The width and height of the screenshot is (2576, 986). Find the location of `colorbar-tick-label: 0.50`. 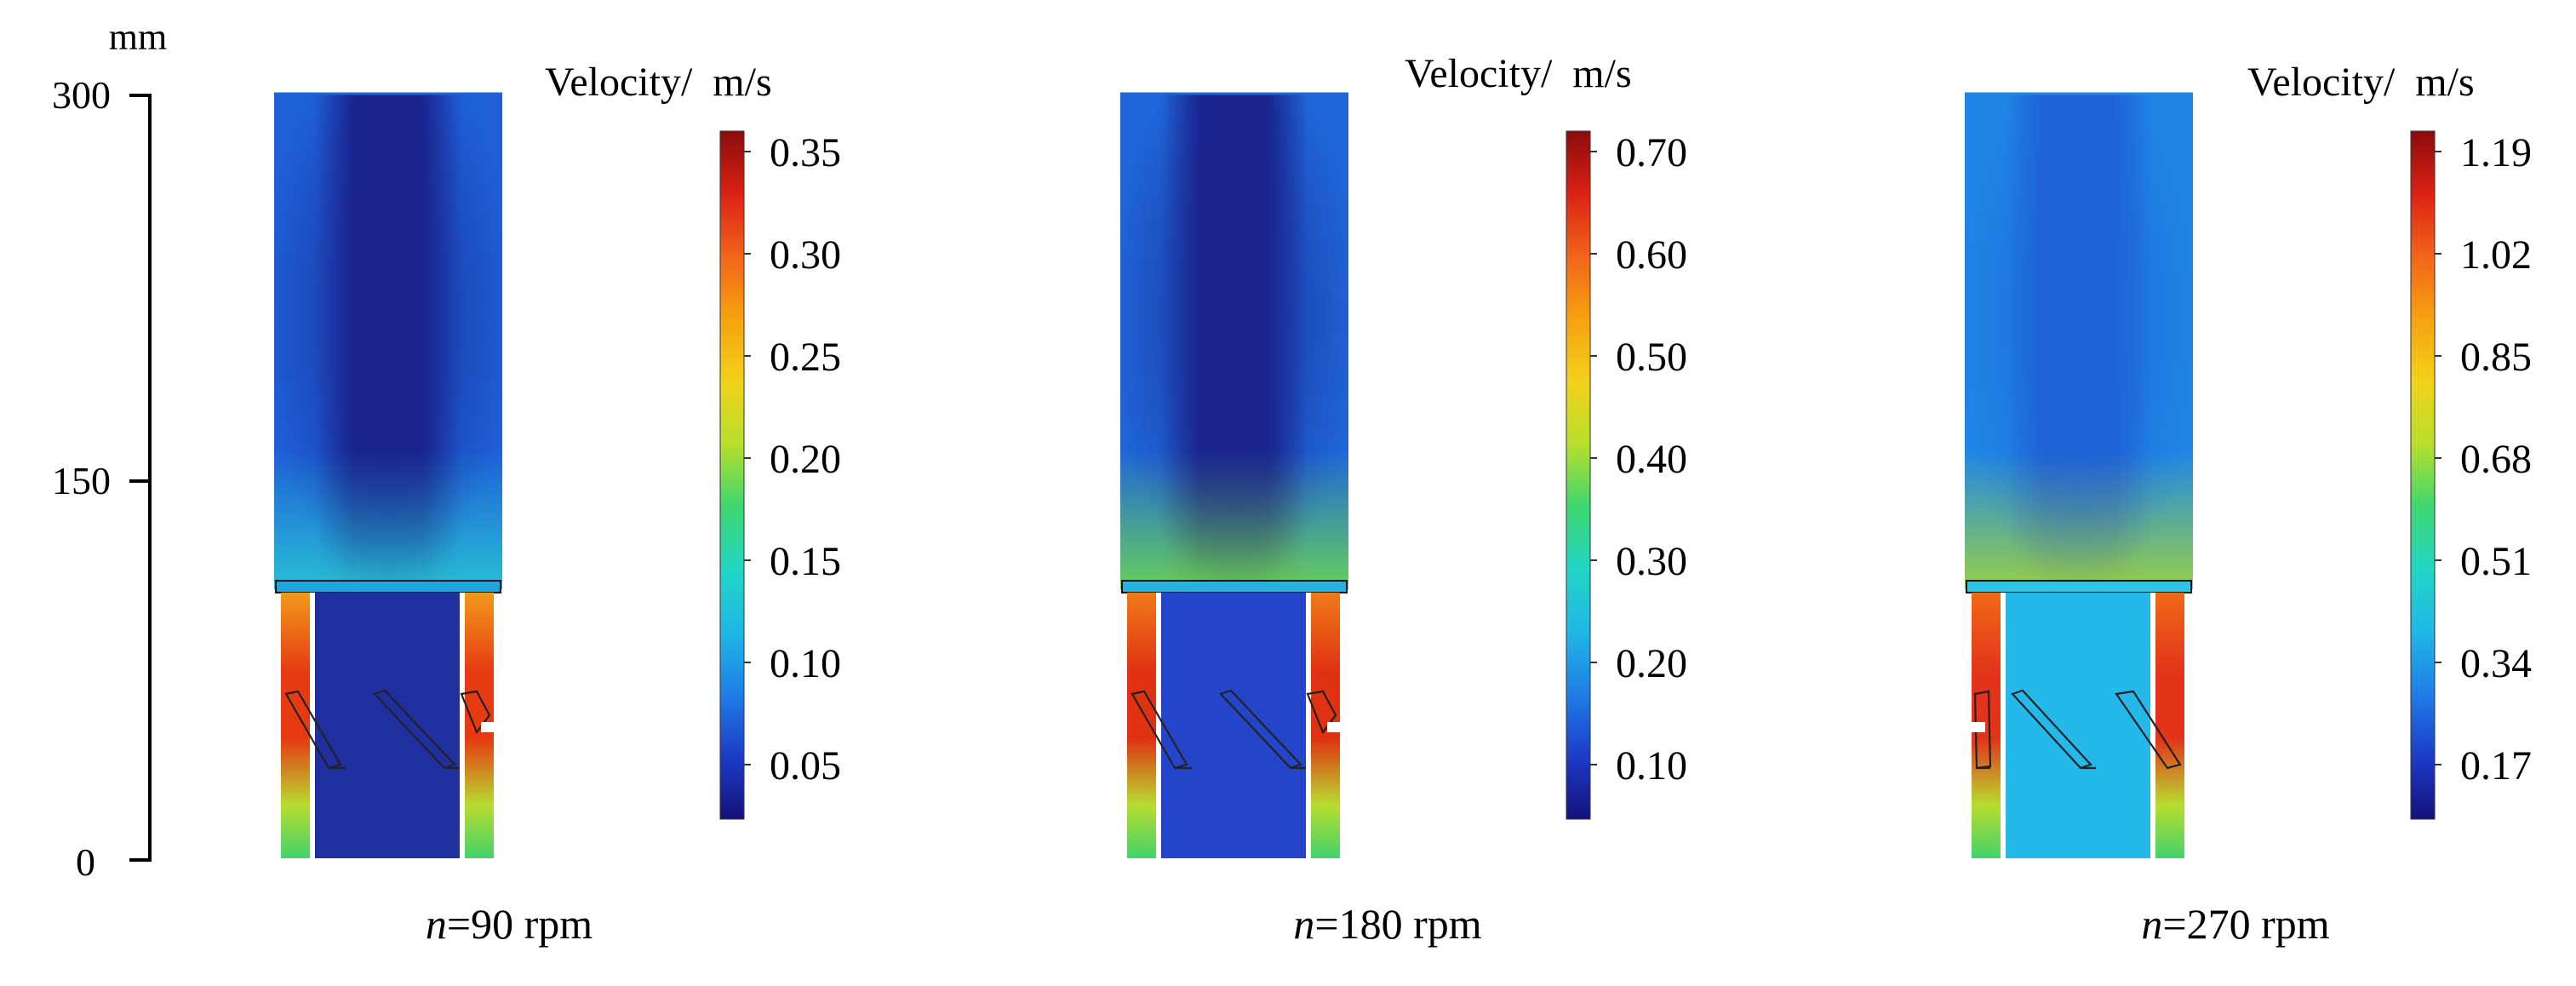

colorbar-tick-label: 0.50 is located at coordinates (1651, 357).